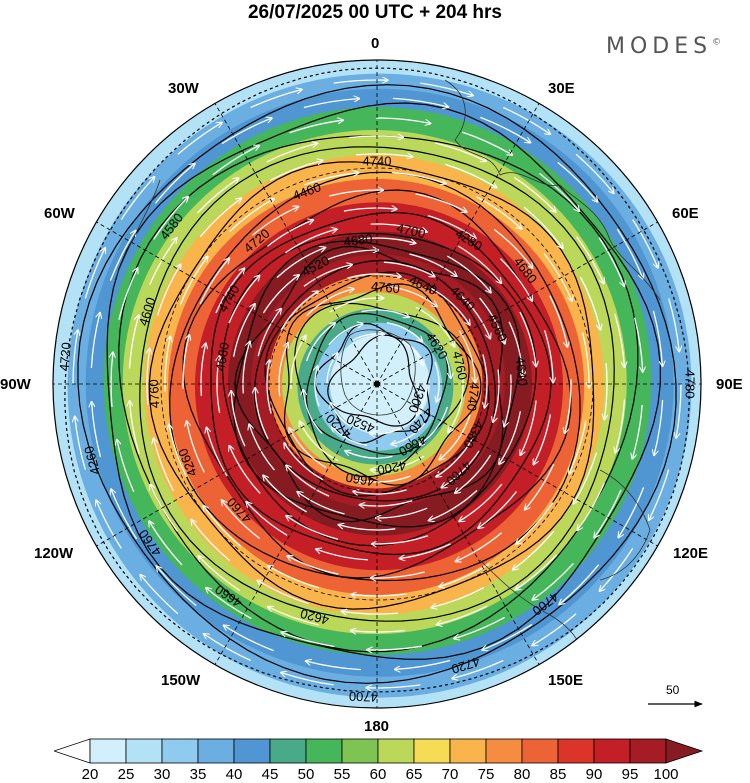  I want to click on lon-label-150e: 150E, so click(566, 680).